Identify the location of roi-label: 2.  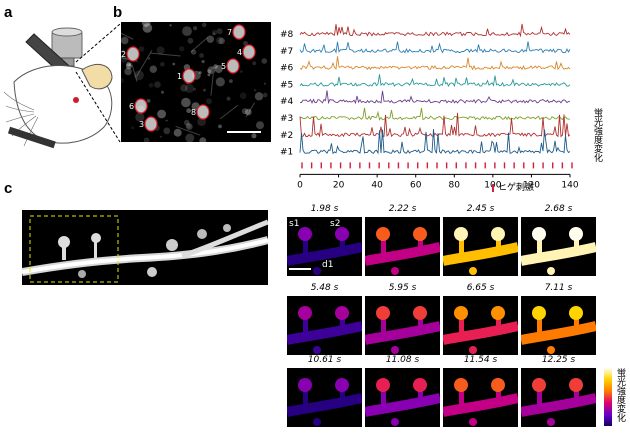
(123, 54).